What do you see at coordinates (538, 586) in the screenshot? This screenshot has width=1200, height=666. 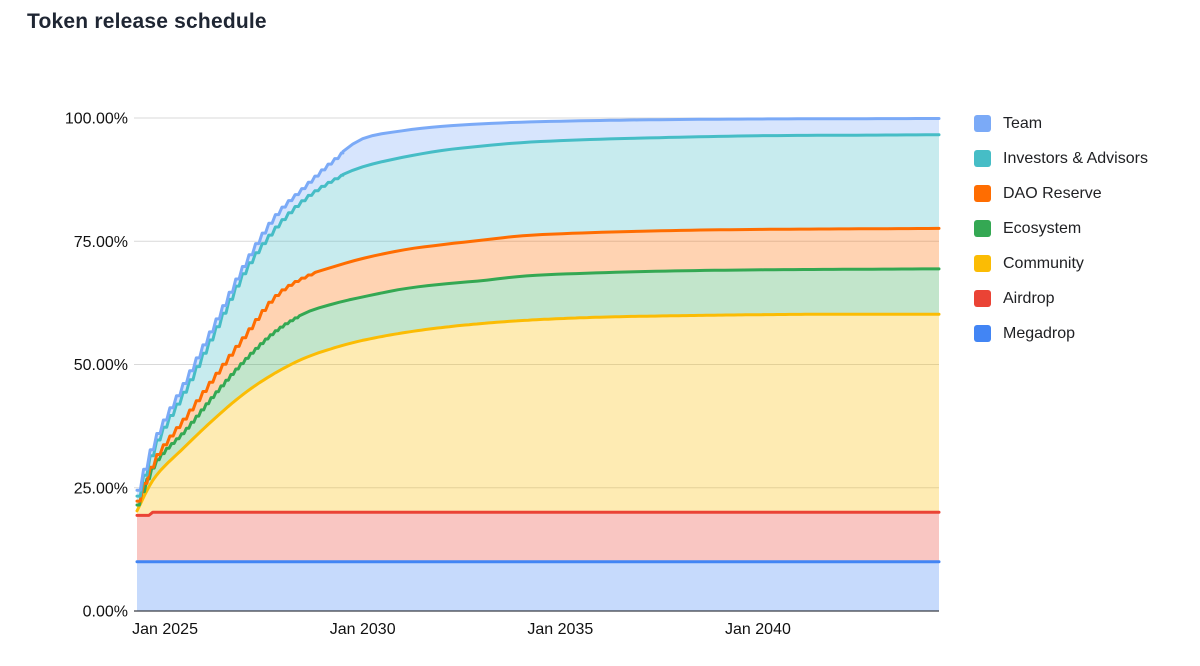 I see `area-band-megadrop` at bounding box center [538, 586].